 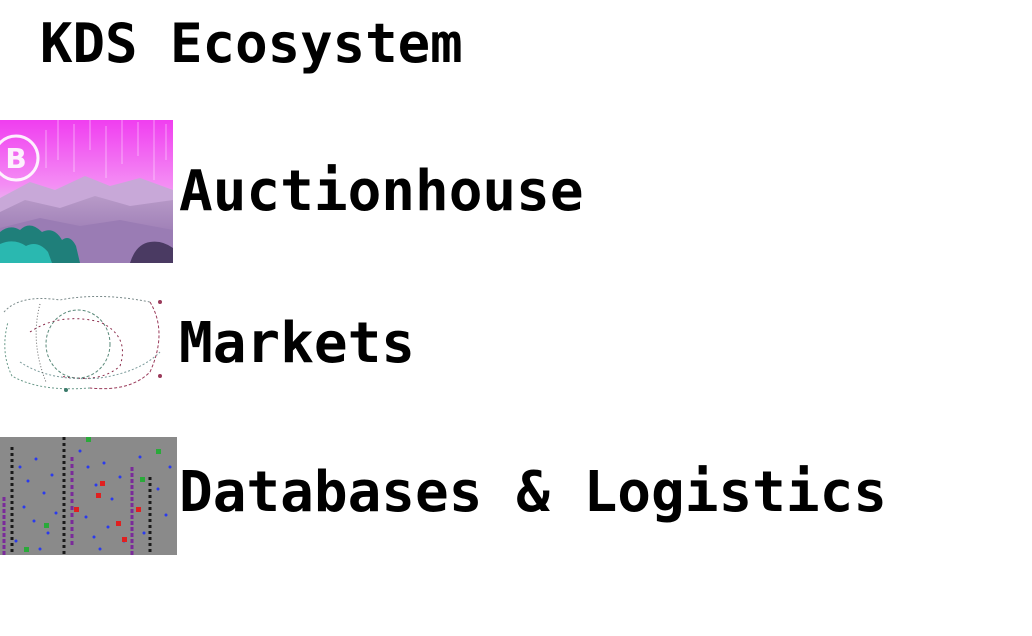 What do you see at coordinates (533, 492) in the screenshot?
I see `databases-logistics-label: Databases & Logistics` at bounding box center [533, 492].